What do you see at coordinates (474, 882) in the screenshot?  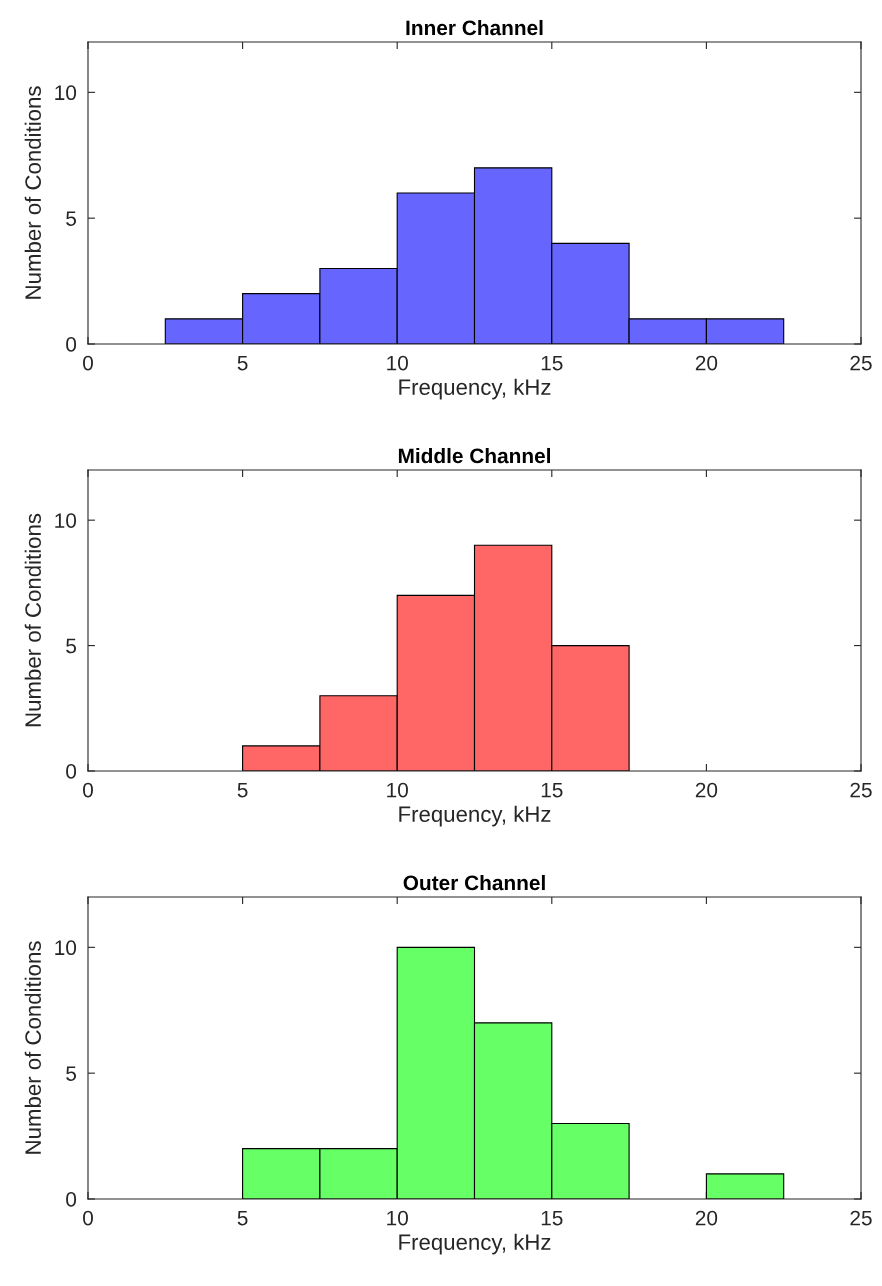 I see `chart-title: Outer Channel` at bounding box center [474, 882].